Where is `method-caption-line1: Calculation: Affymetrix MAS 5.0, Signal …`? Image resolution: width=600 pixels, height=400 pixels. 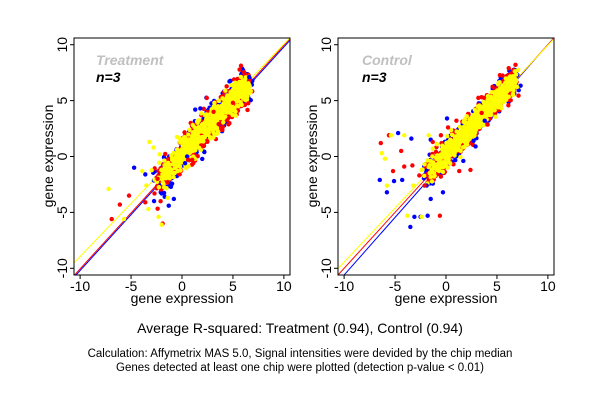 method-caption-line1: Calculation: Affymetrix MAS 5.0, Signal … is located at coordinates (300, 354).